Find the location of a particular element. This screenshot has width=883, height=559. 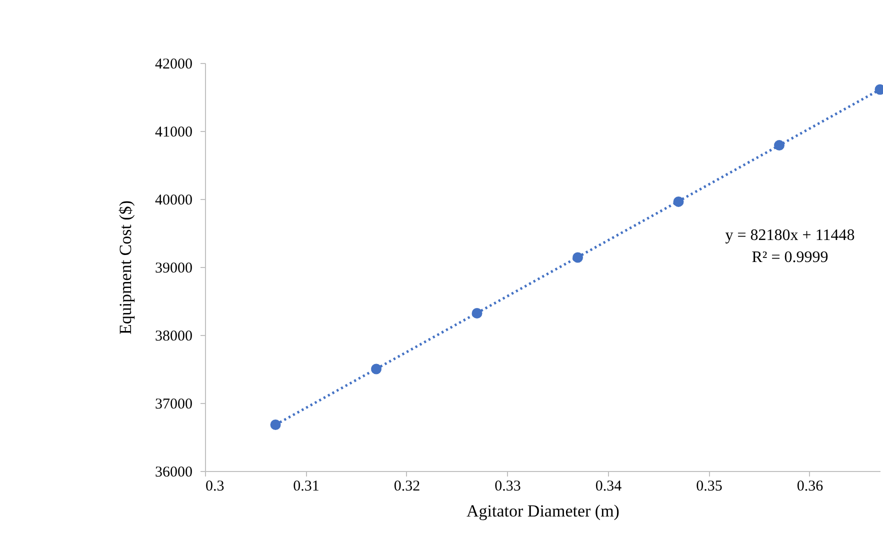

y-tick-label: 36000 is located at coordinates (173, 472).